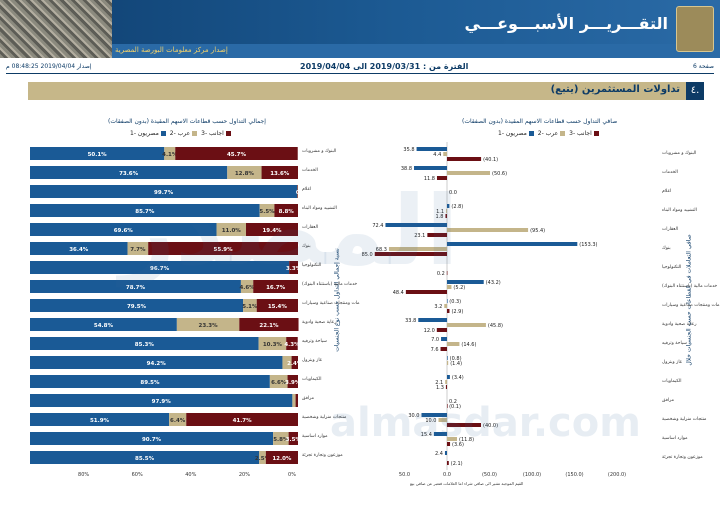 This screenshot has width=720, height=509. I want to click on data-label: 3.3%, so click(294, 269).